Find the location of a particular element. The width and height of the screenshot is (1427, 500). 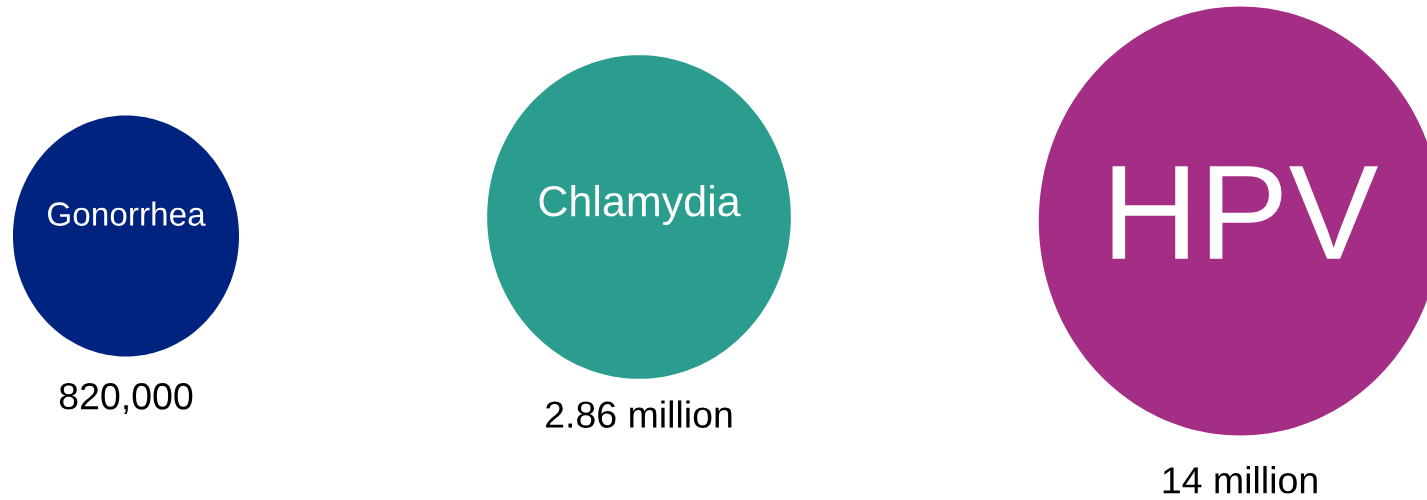

data-label: 2.86 million is located at coordinates (639, 414).